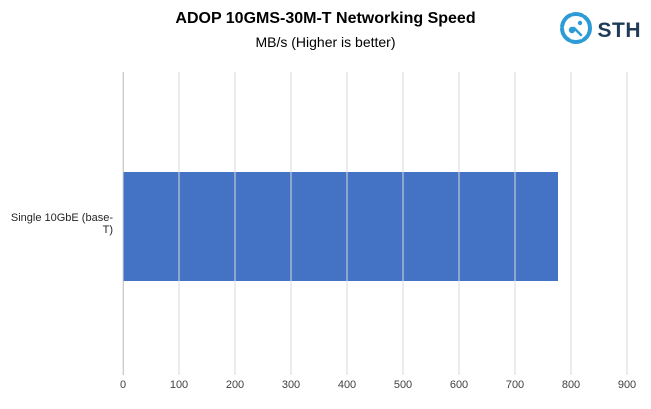  Describe the element at coordinates (179, 385) in the screenshot. I see `x-tick-label: 100` at that location.